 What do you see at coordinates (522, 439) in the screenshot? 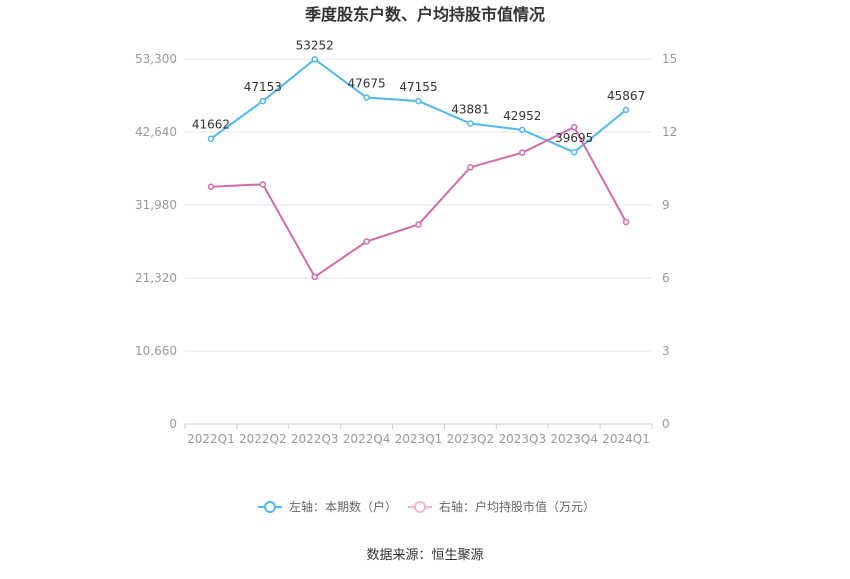
I see `x-tick-label: 2023Q3` at bounding box center [522, 439].